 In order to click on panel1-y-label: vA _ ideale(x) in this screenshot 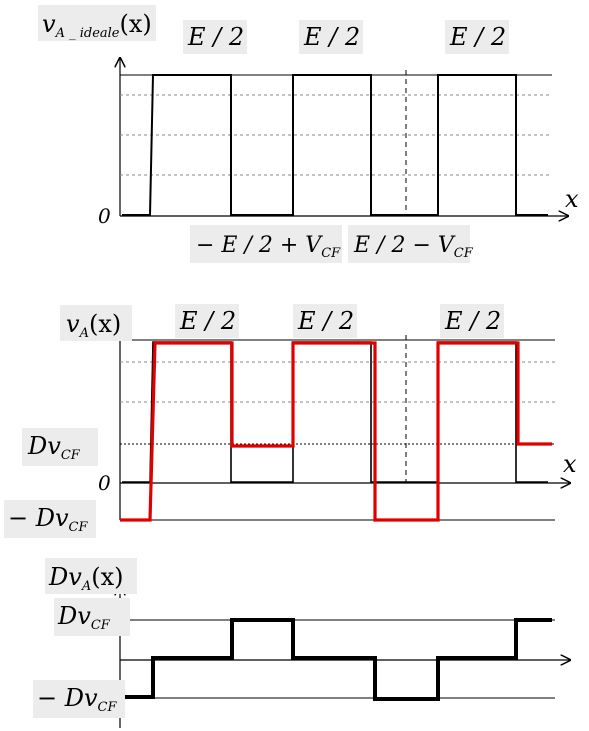, I will do `click(97, 23)`.